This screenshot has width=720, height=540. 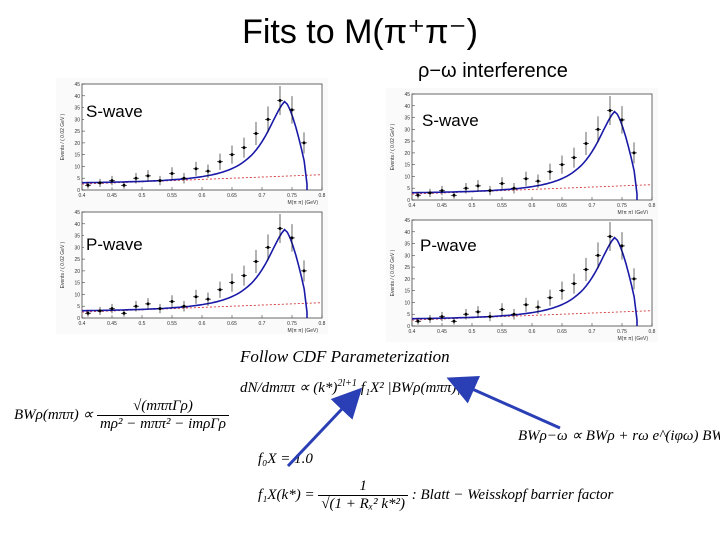 I want to click on panel-label: S-wave, so click(x=450, y=121).